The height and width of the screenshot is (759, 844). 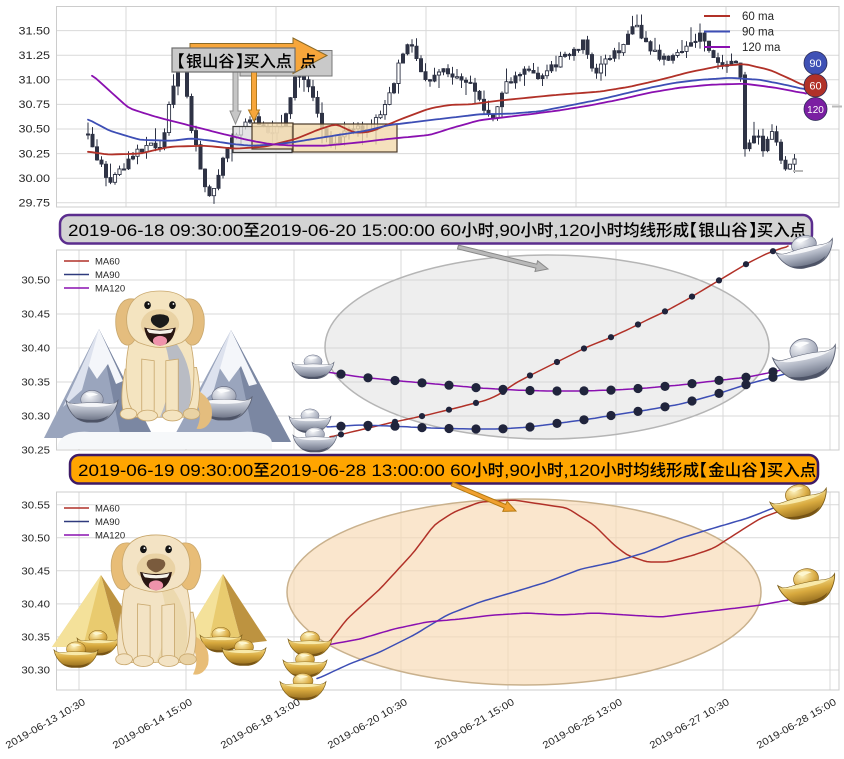 What do you see at coordinates (815, 86) in the screenshot?
I see `svg-text: 60` at bounding box center [815, 86].